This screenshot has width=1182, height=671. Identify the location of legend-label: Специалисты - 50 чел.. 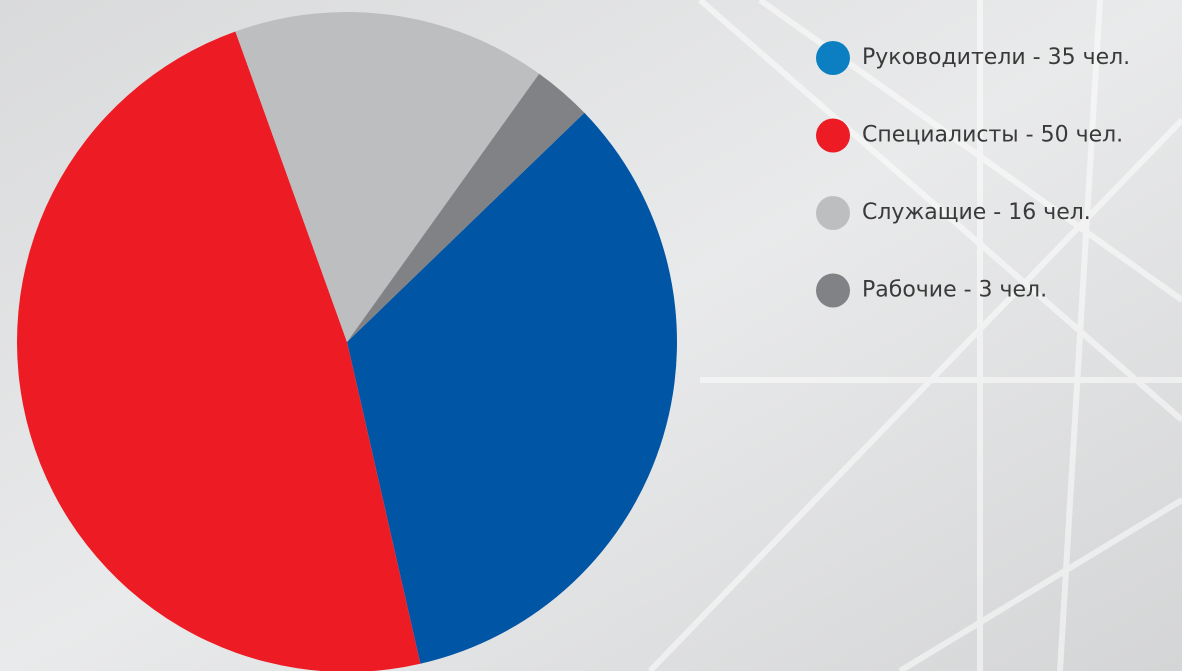
(992, 135).